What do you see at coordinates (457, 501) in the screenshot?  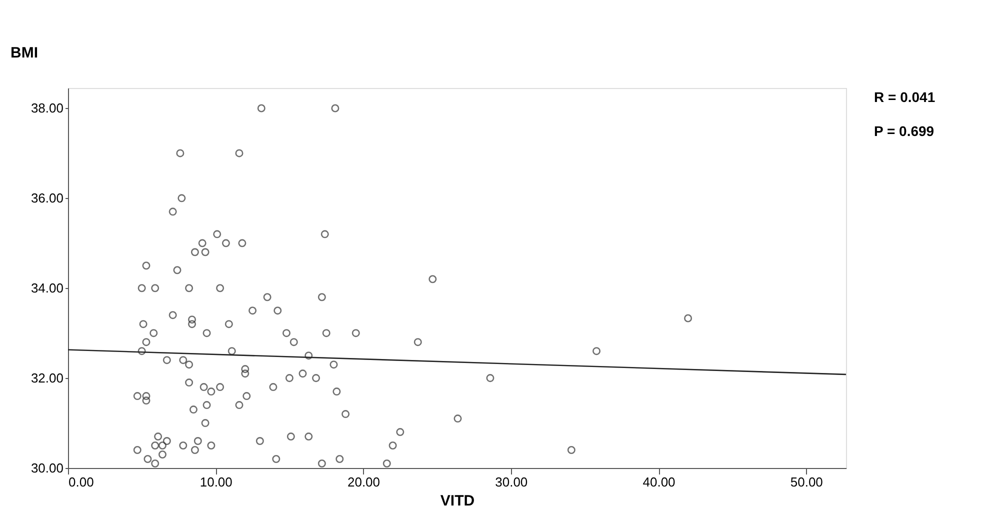 I see `x-axis-title: VITD` at bounding box center [457, 501].